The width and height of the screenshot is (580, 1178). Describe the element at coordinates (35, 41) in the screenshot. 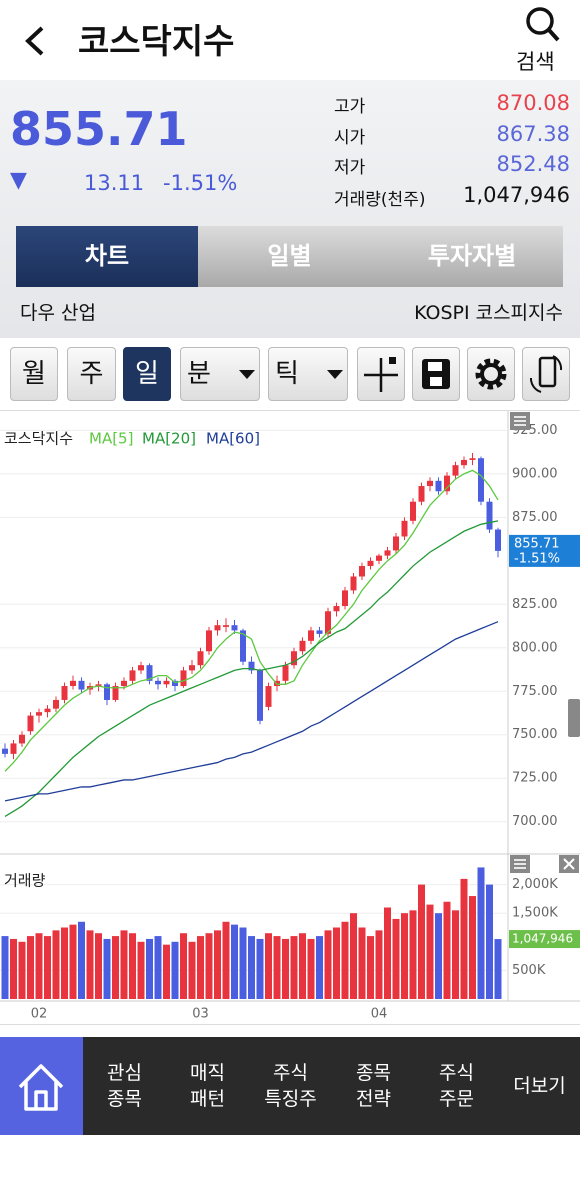

I see `back-button` at that location.